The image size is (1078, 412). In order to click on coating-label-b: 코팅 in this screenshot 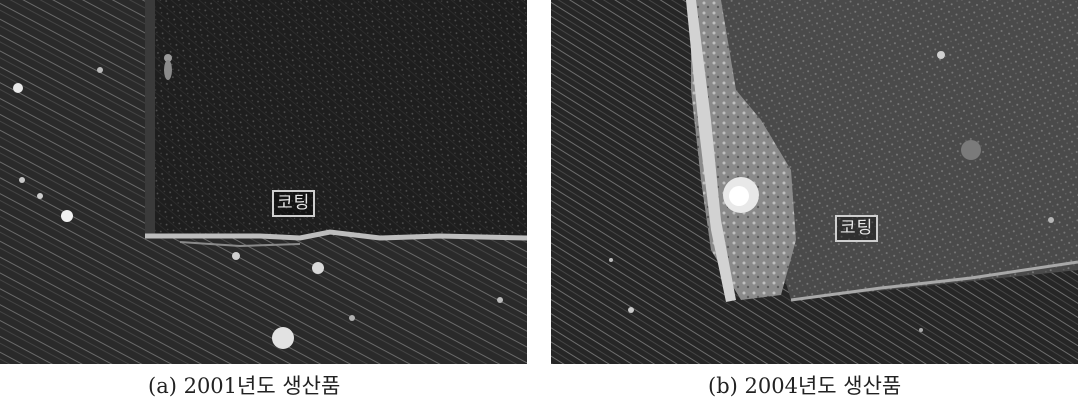, I will do `click(857, 228)`.